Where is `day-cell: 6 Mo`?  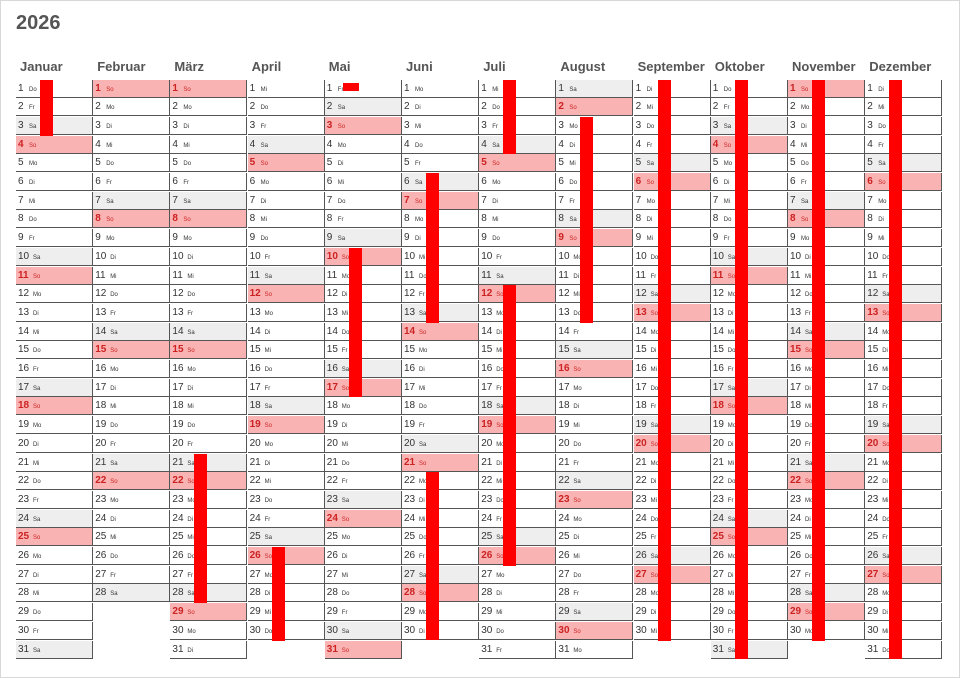
day-cell: 6 Mo is located at coordinates (286, 182).